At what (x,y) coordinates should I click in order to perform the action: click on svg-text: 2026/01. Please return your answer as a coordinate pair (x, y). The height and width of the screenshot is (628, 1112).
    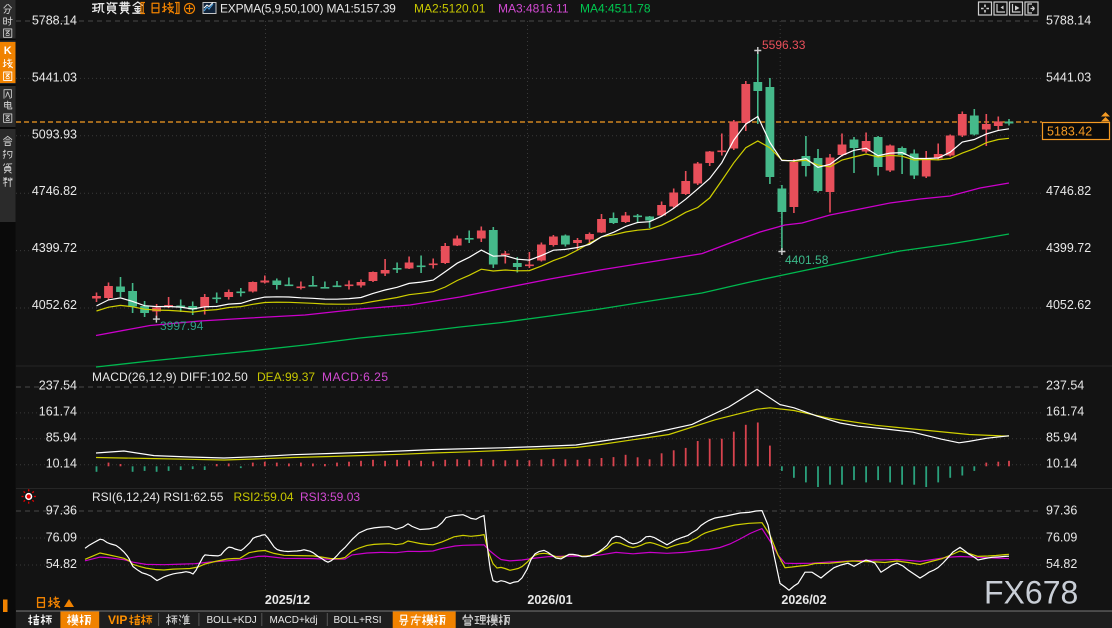
    Looking at the image, I should click on (549, 600).